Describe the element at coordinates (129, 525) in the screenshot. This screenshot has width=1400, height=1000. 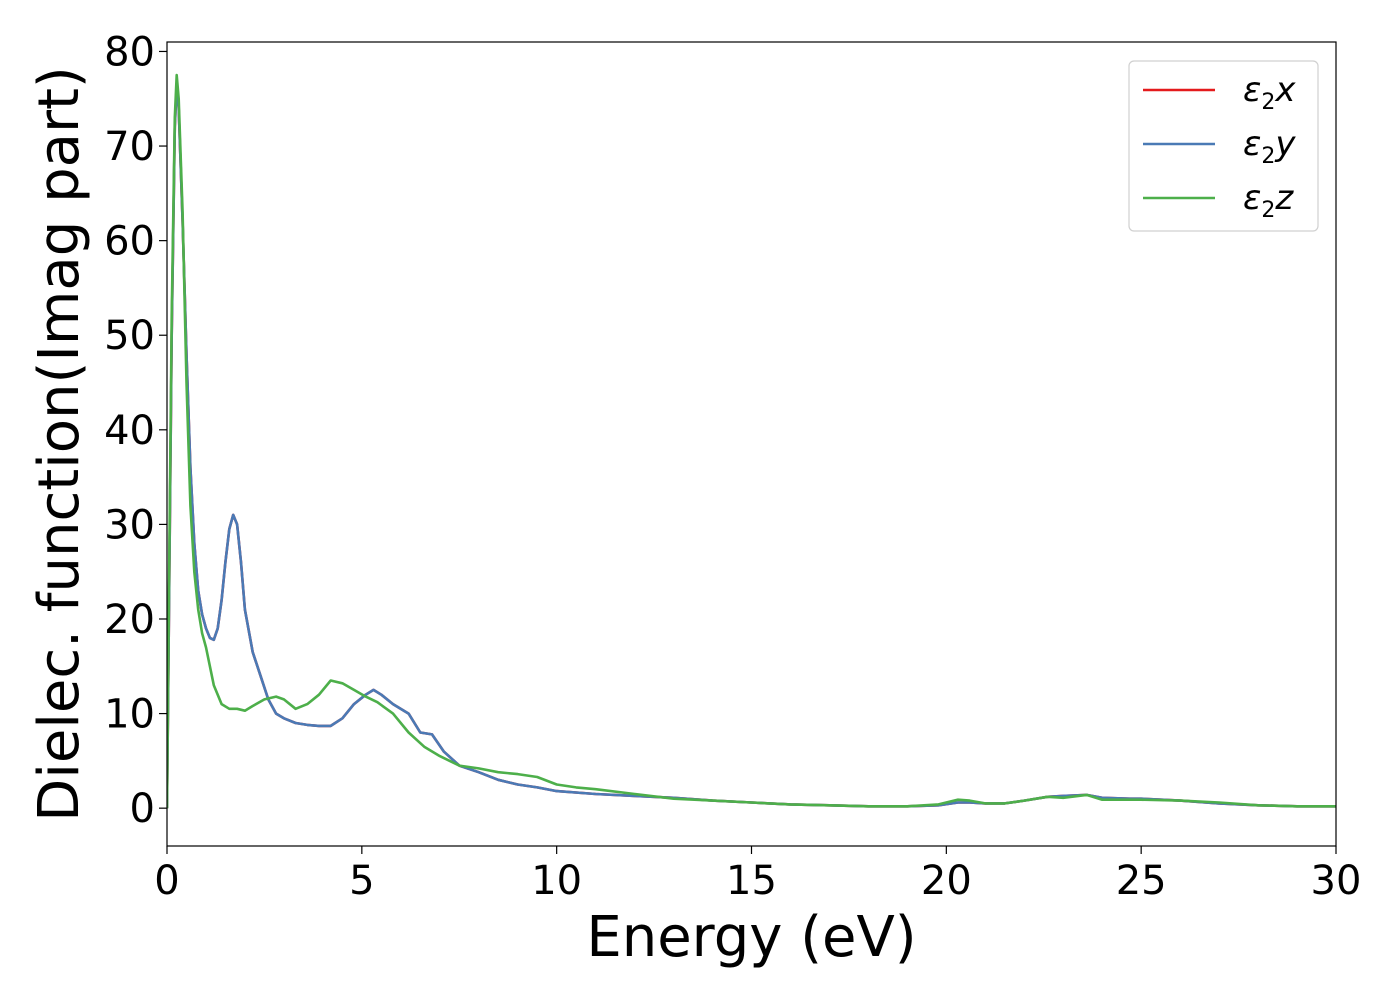
I see `y-tick-label: 30` at that location.